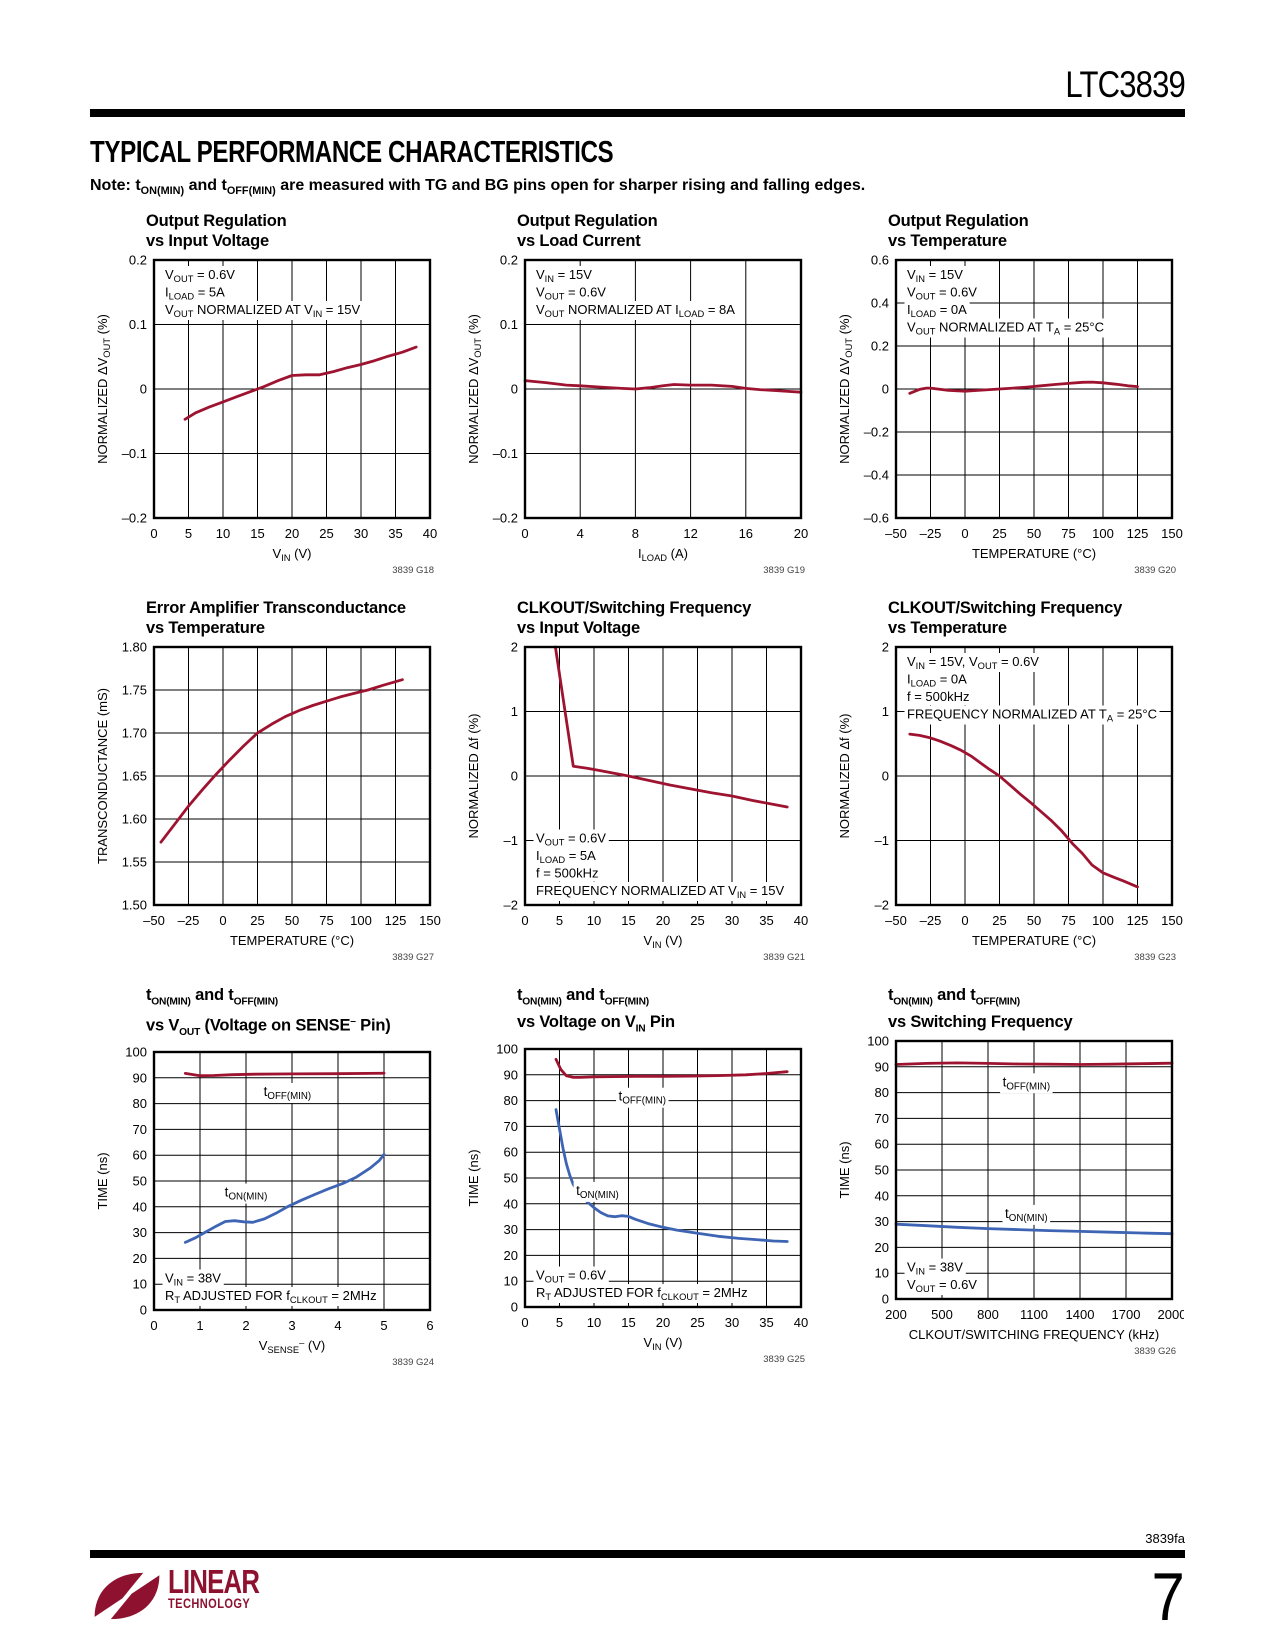 This screenshot has height=1650, width=1275. What do you see at coordinates (931, 533) in the screenshot?
I see `svg-text: –25` at bounding box center [931, 533].